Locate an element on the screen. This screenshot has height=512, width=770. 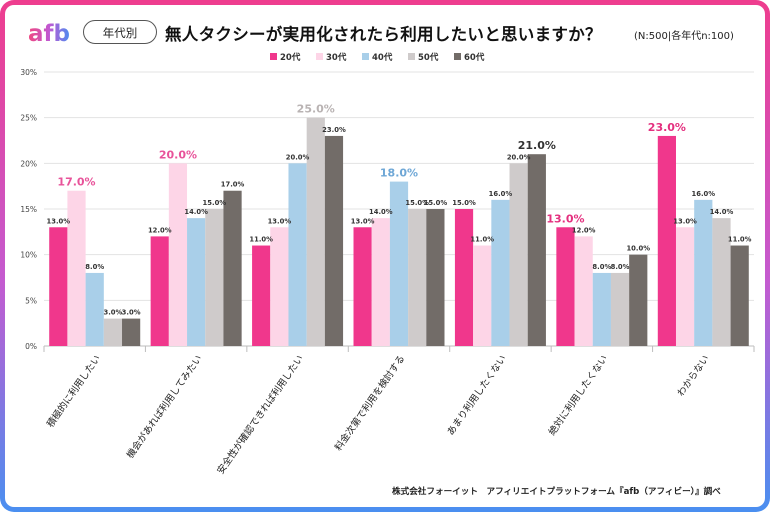
y-tick-label: 5% is located at coordinates (31, 300).